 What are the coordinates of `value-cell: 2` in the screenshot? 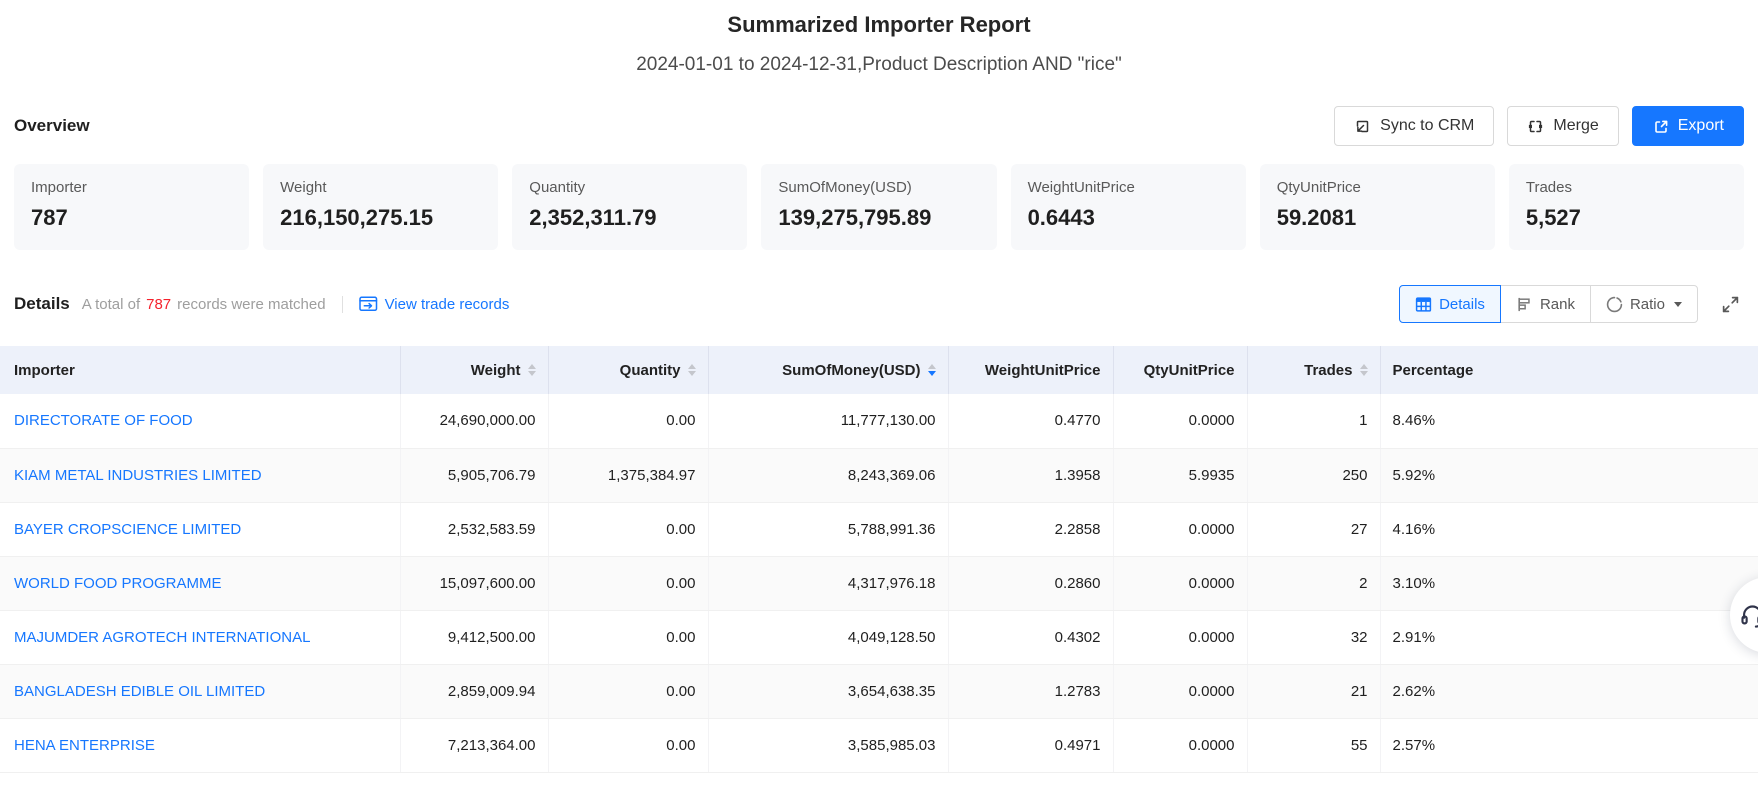 It's located at (1314, 583).